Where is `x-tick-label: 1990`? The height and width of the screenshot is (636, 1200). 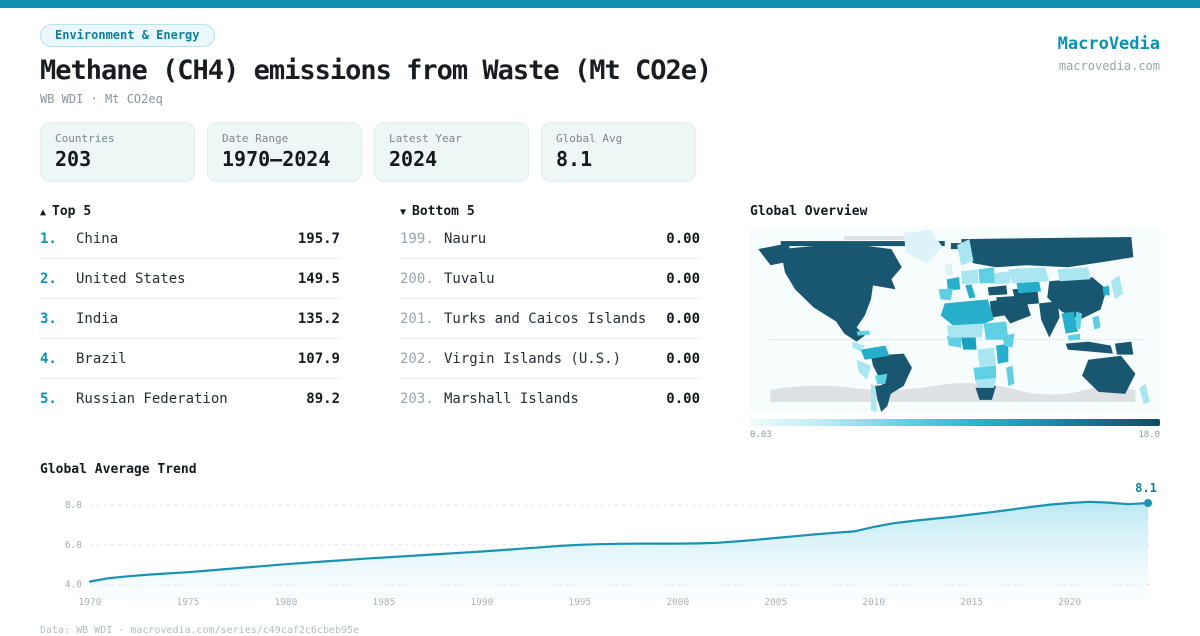 x-tick-label: 1990 is located at coordinates (481, 602).